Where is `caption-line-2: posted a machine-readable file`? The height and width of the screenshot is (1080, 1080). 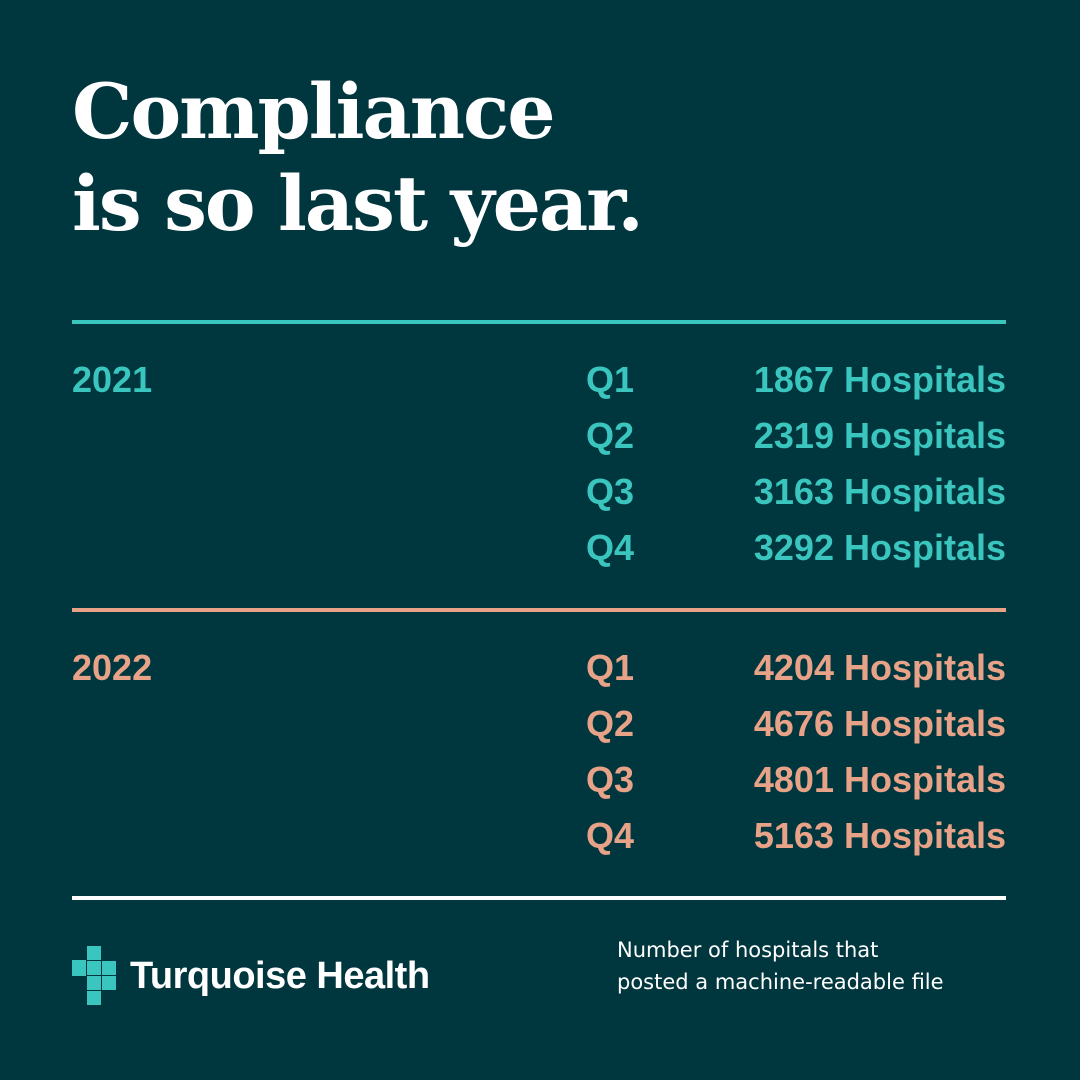
caption-line-2: posted a machine-readable file is located at coordinates (780, 982).